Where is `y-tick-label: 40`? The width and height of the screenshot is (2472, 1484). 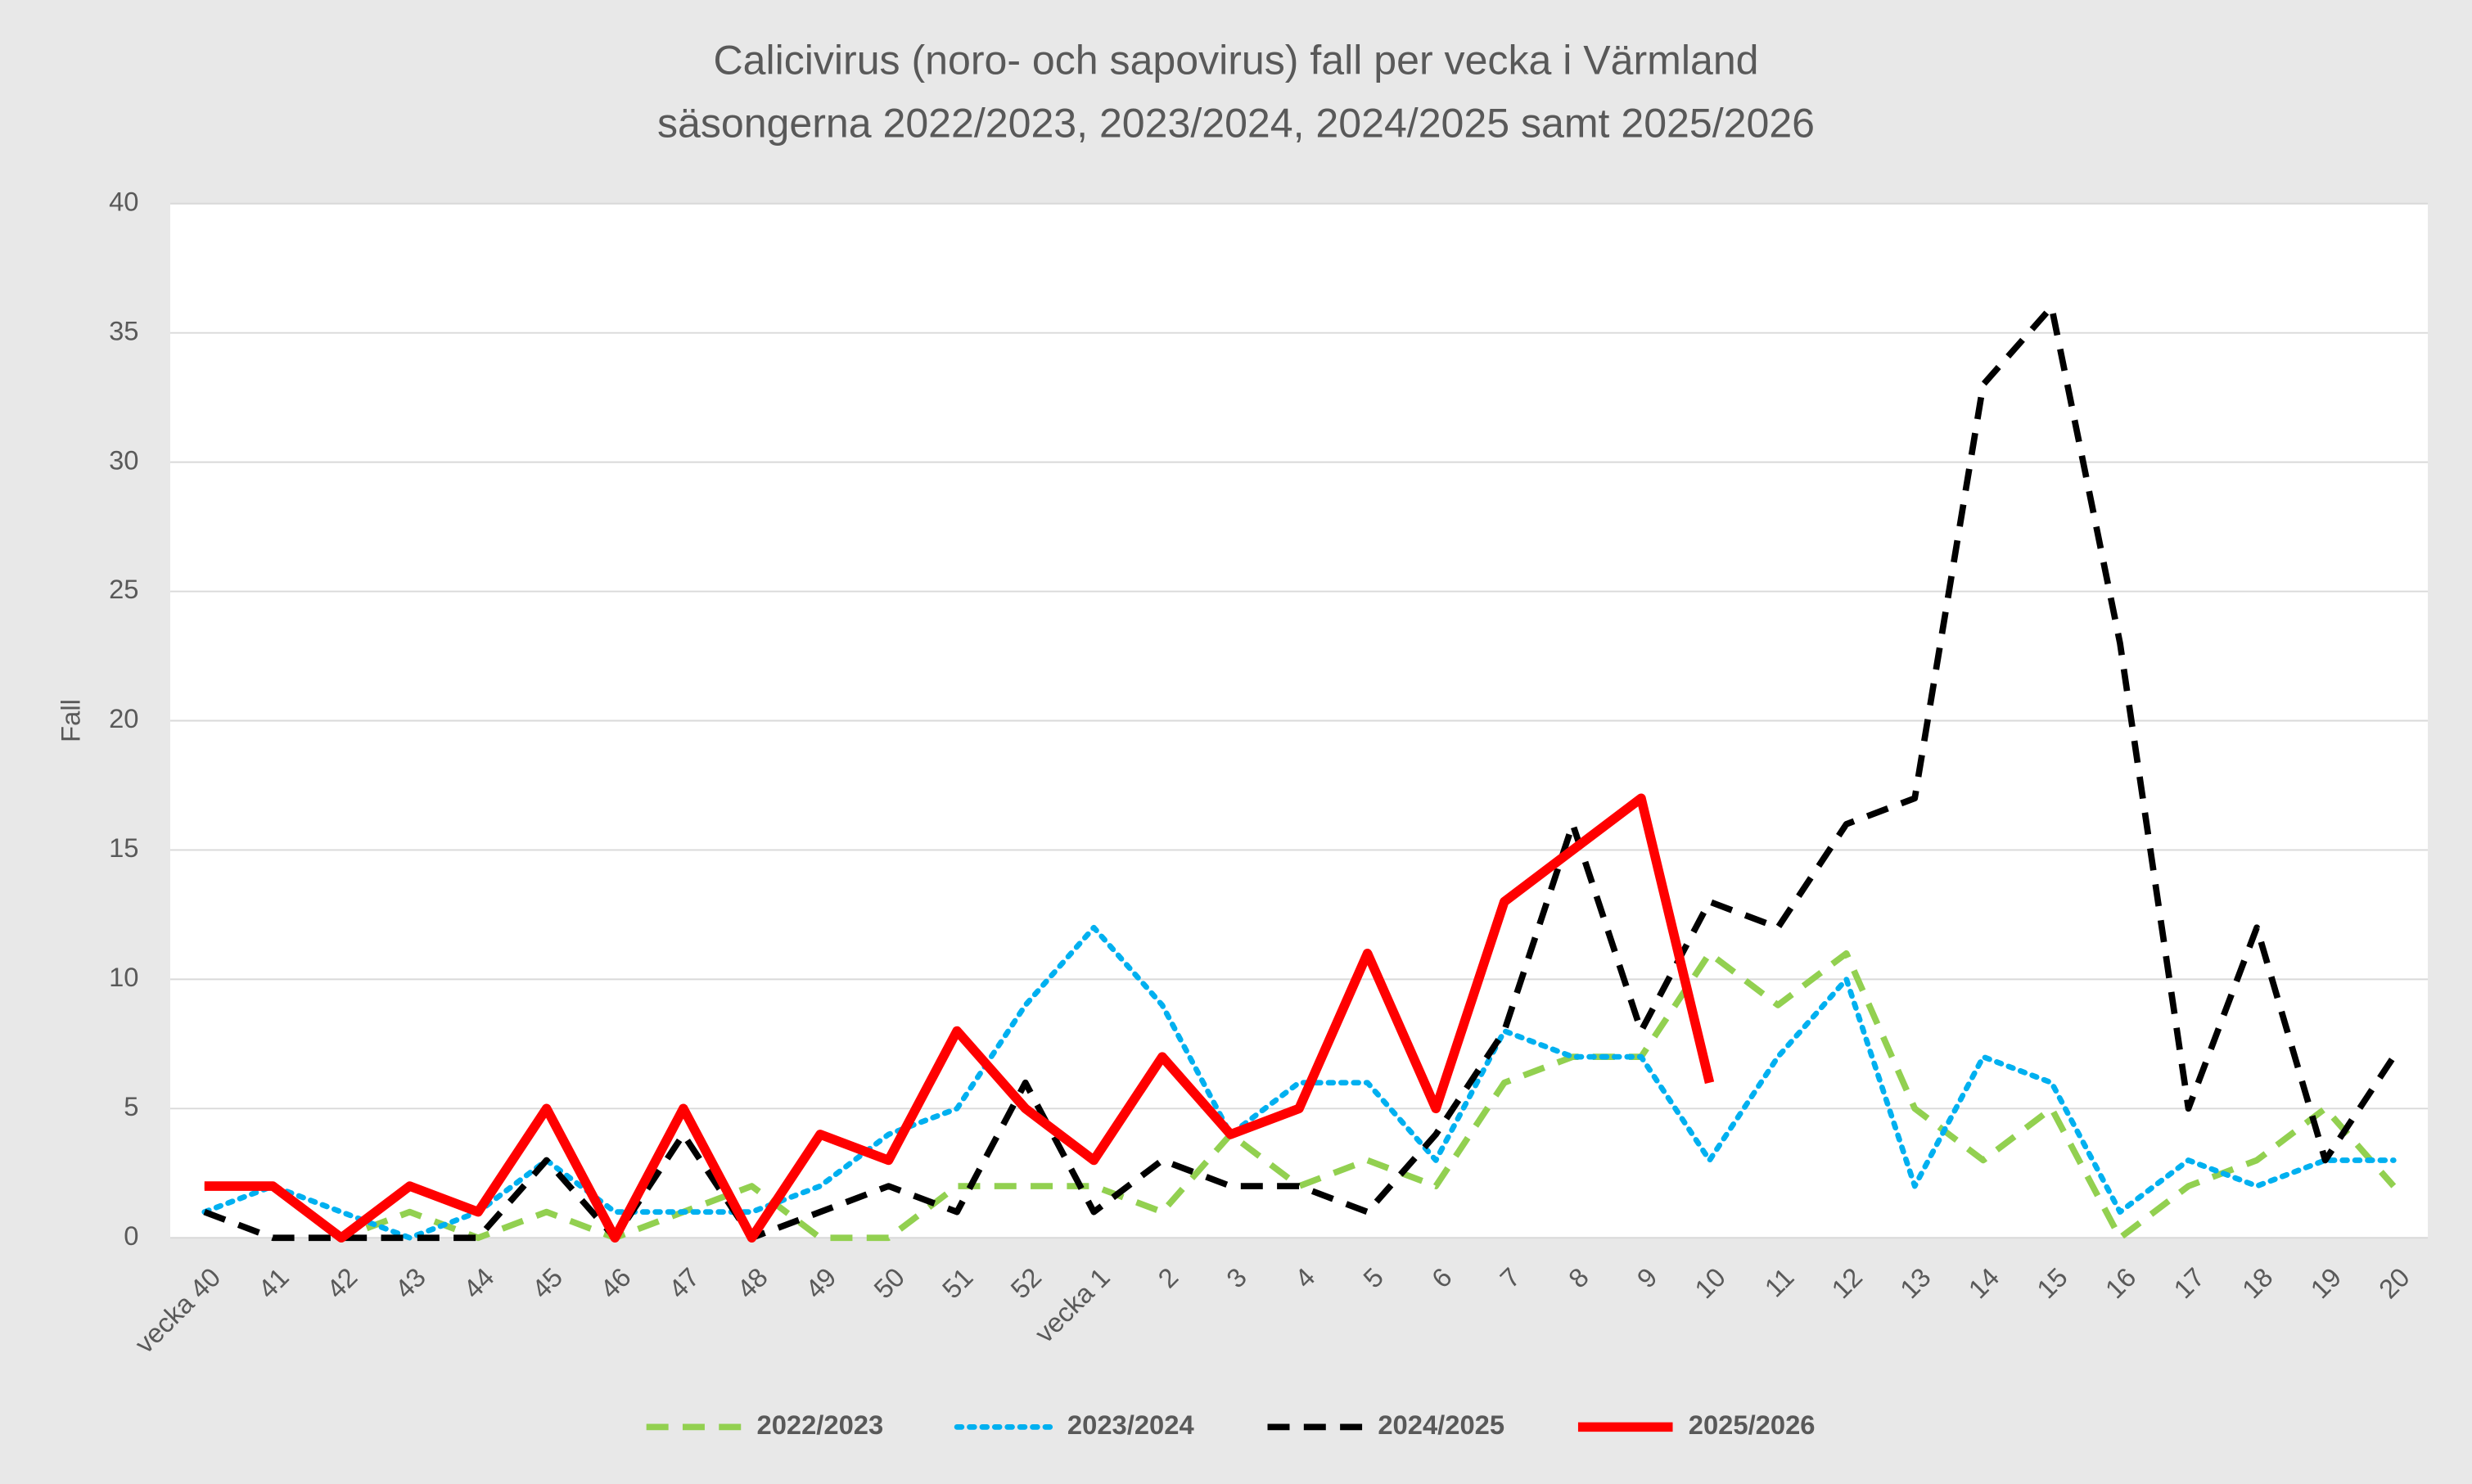
y-tick-label: 40 is located at coordinates (123, 201).